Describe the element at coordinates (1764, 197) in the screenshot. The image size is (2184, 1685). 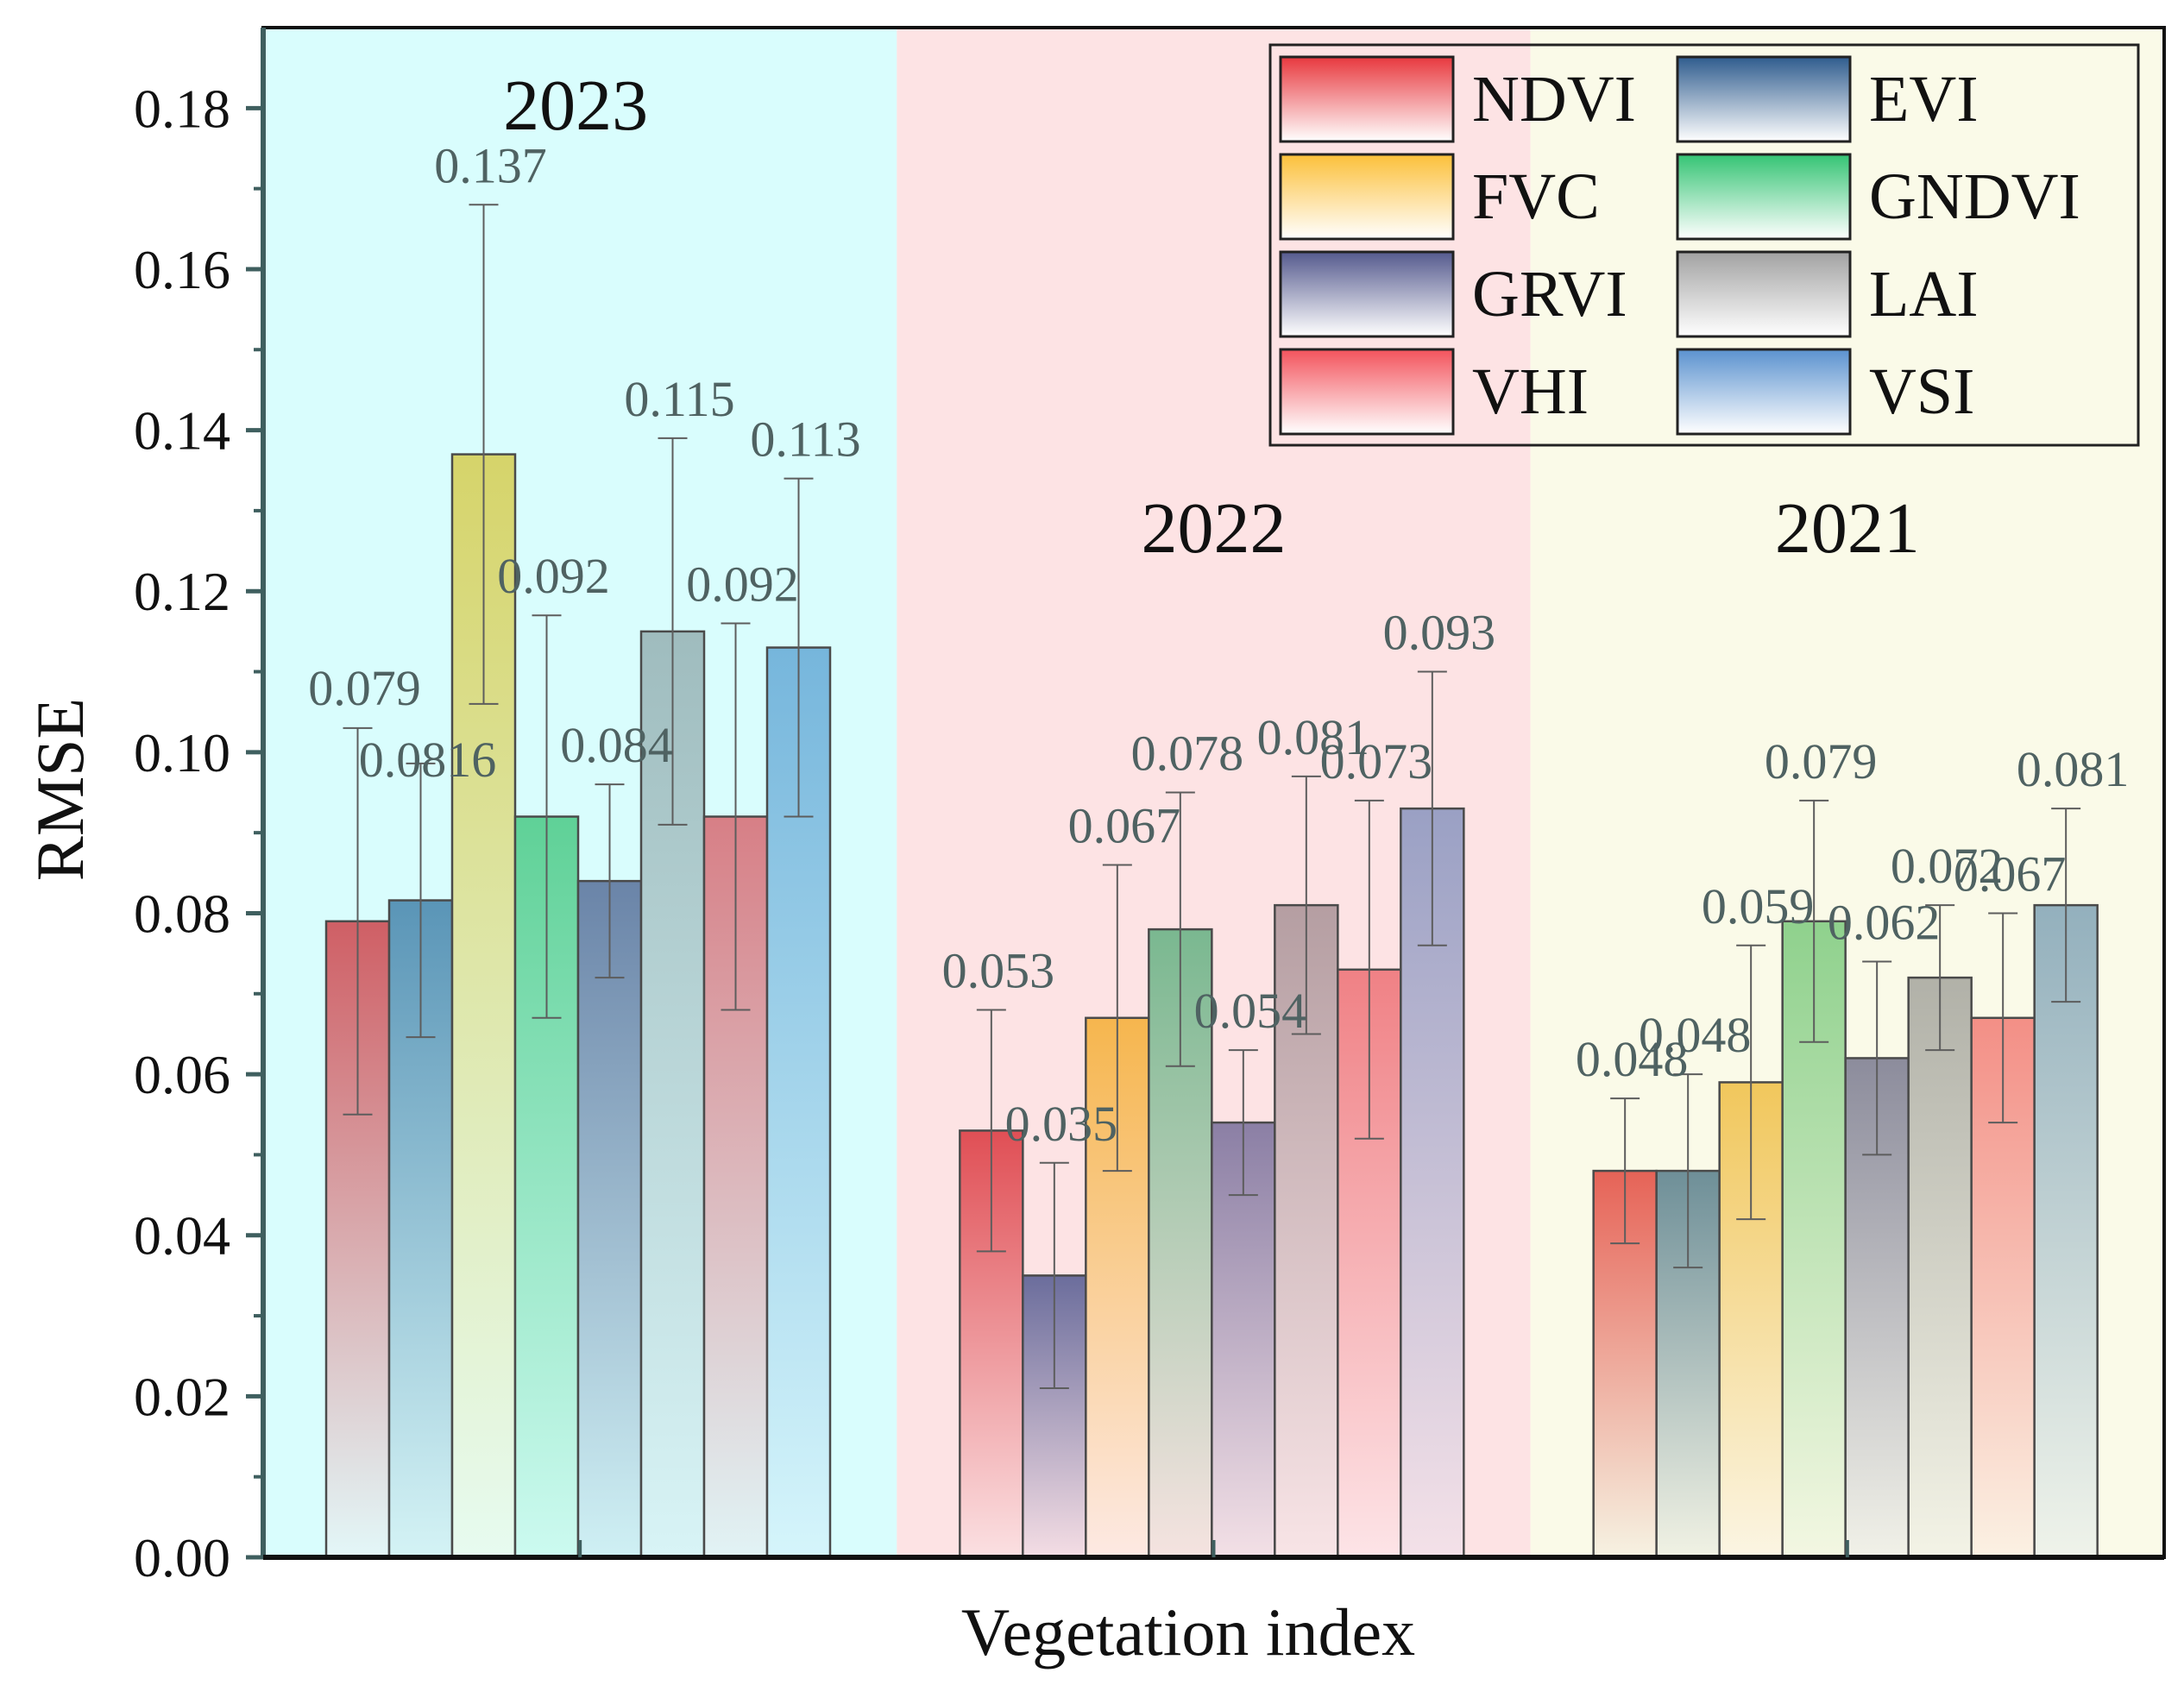
I see `legend-swatch-GNDVI` at that location.